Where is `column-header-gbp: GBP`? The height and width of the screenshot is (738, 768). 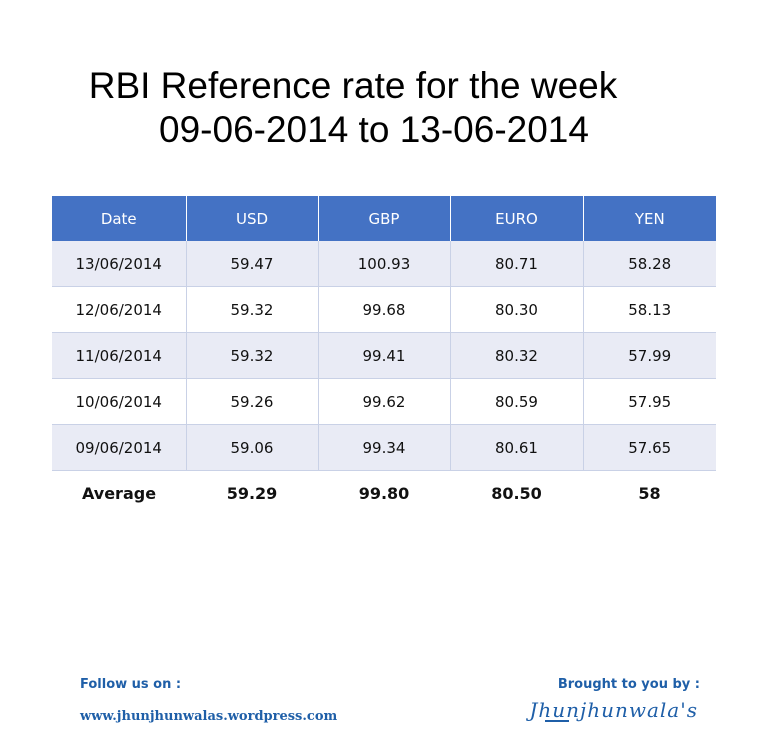
column-header-gbp: GBP is located at coordinates (384, 218).